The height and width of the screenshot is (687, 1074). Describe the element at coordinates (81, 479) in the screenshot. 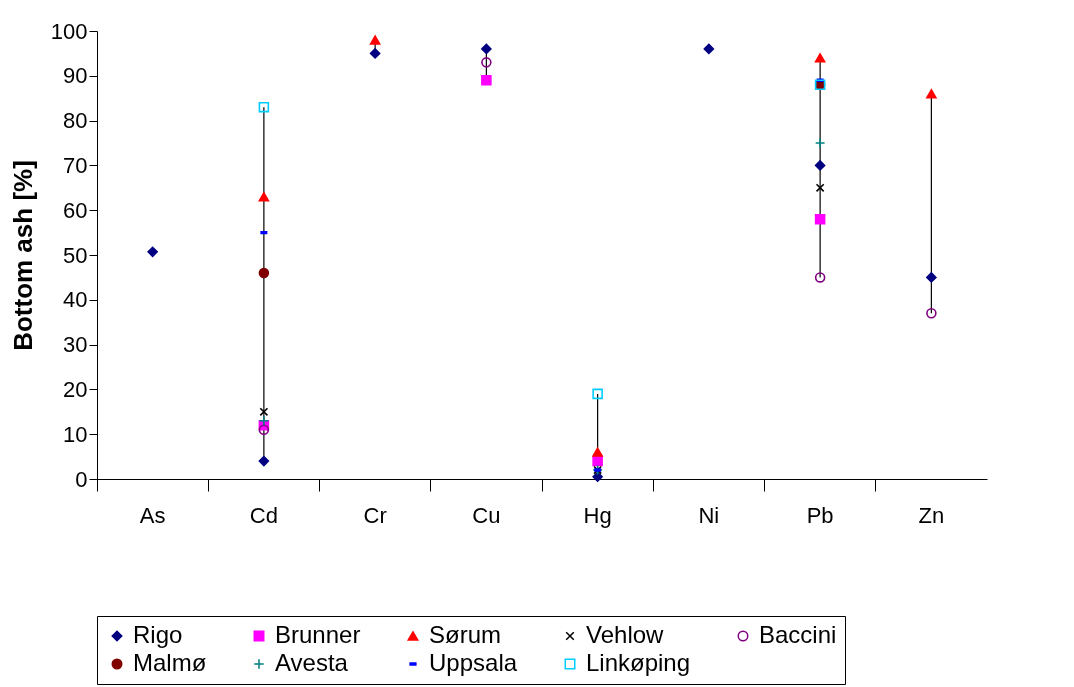

I see `y-tick-label: 0` at that location.